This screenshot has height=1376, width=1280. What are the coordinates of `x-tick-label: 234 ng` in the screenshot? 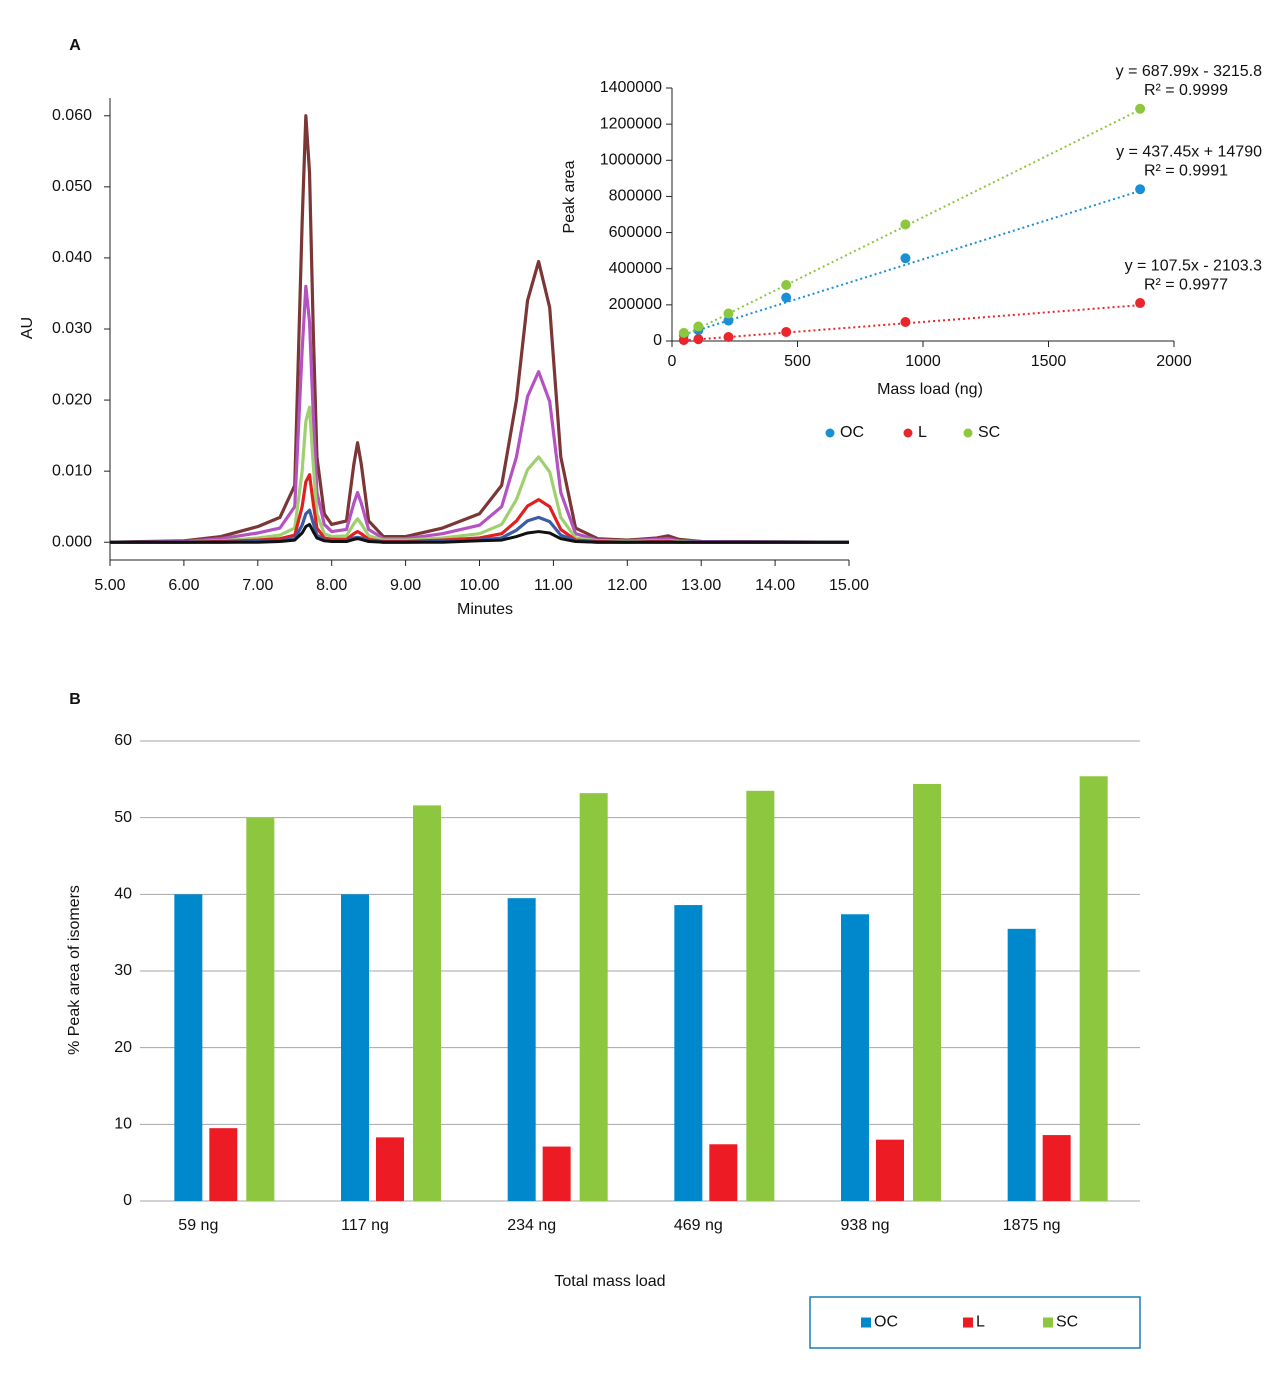 It's located at (531, 1225).